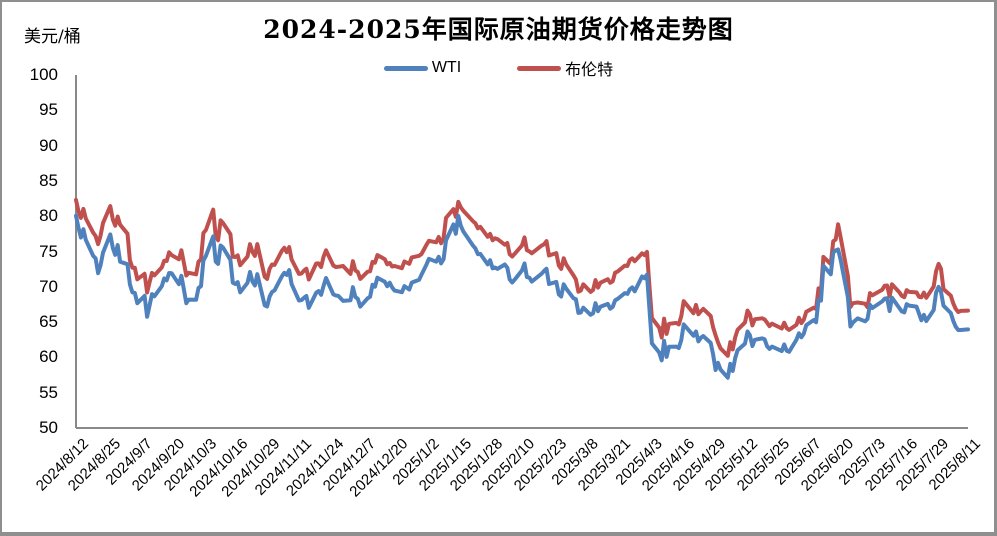  Describe the element at coordinates (48, 427) in the screenshot. I see `y-axis-tick-label: 50` at that location.